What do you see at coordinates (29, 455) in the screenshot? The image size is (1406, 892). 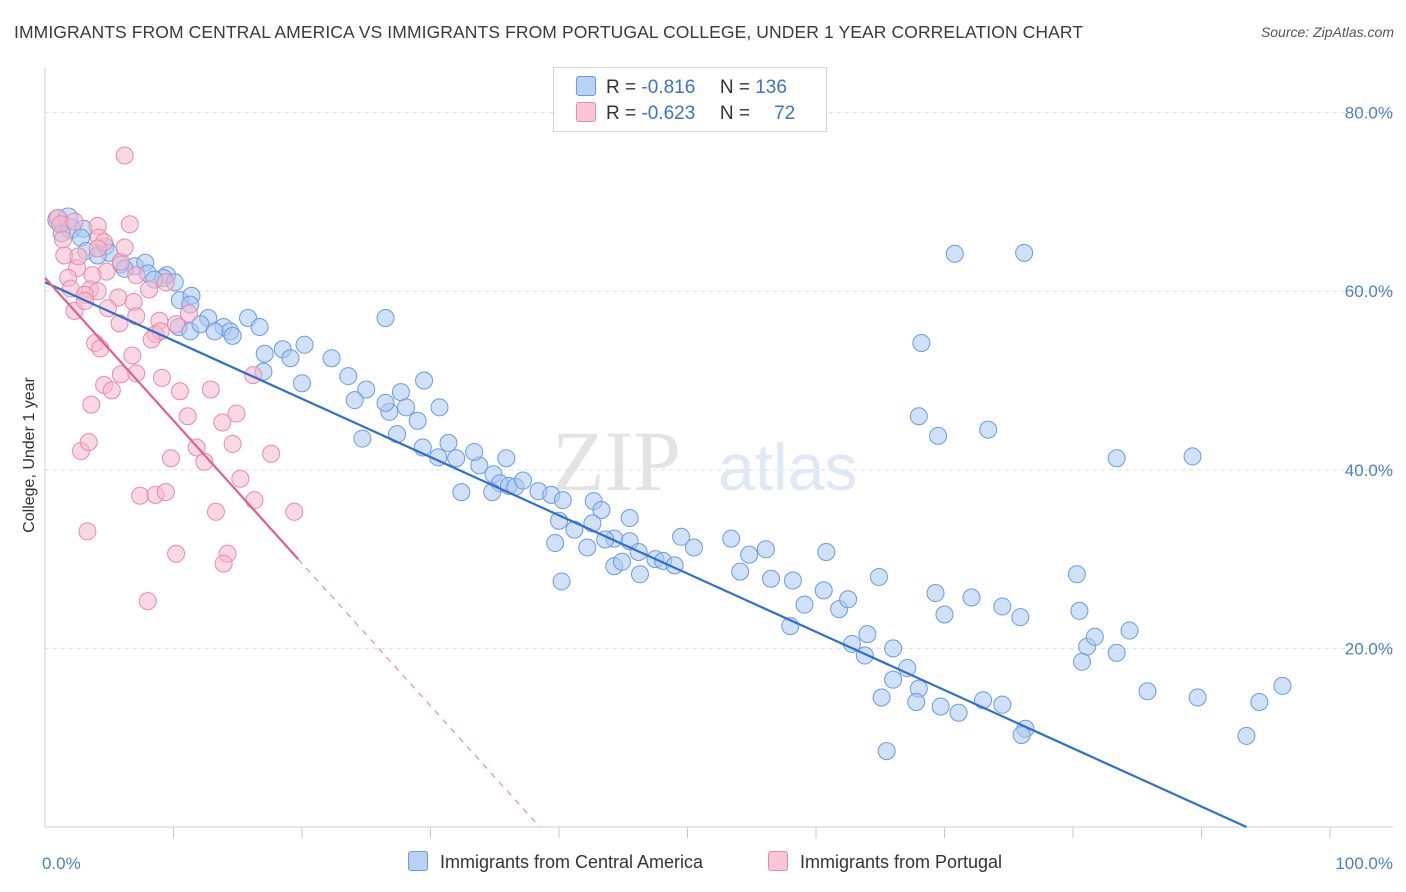 I see `y-axis-title: College, Under 1 year` at bounding box center [29, 455].